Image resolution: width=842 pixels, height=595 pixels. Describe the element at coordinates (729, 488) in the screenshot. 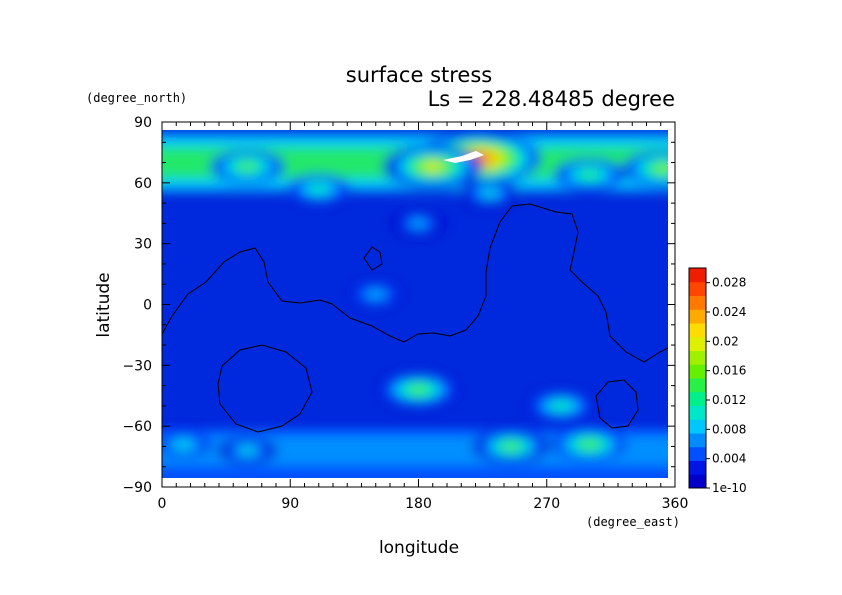

I see `colorbar-label: 1e-10` at that location.